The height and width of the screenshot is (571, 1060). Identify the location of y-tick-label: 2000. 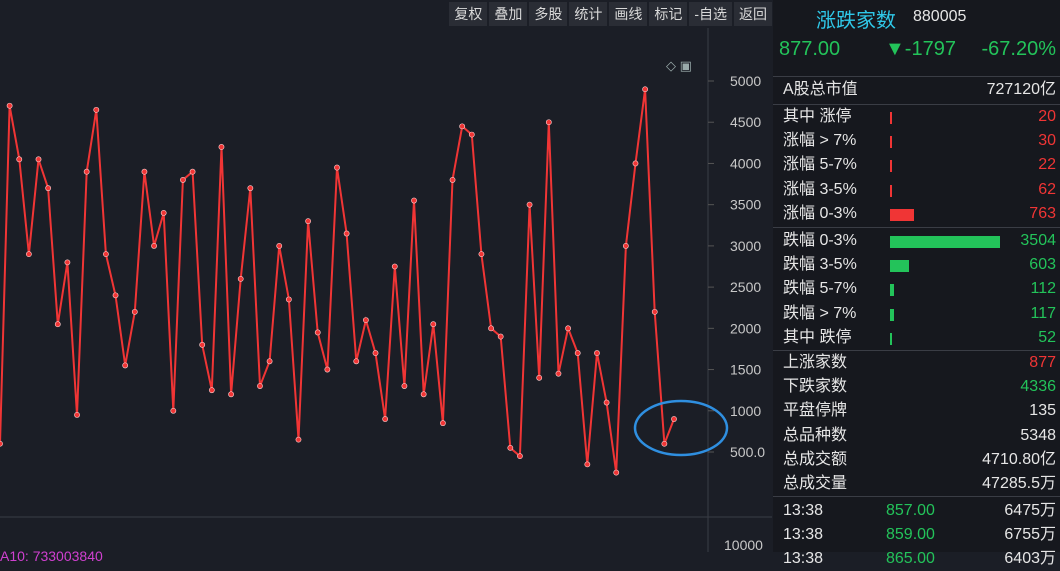
(745, 328).